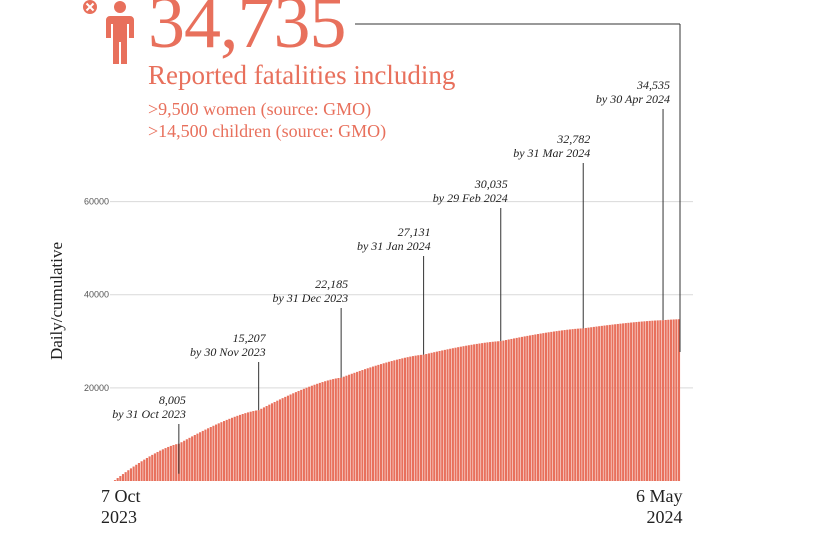 This screenshot has width=822, height=537. Describe the element at coordinates (247, 32) in the screenshot. I see `total-fatalities: 34,735` at that location.